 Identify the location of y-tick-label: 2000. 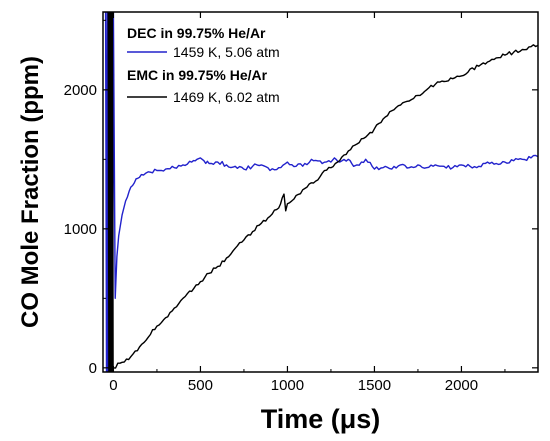
(80, 90).